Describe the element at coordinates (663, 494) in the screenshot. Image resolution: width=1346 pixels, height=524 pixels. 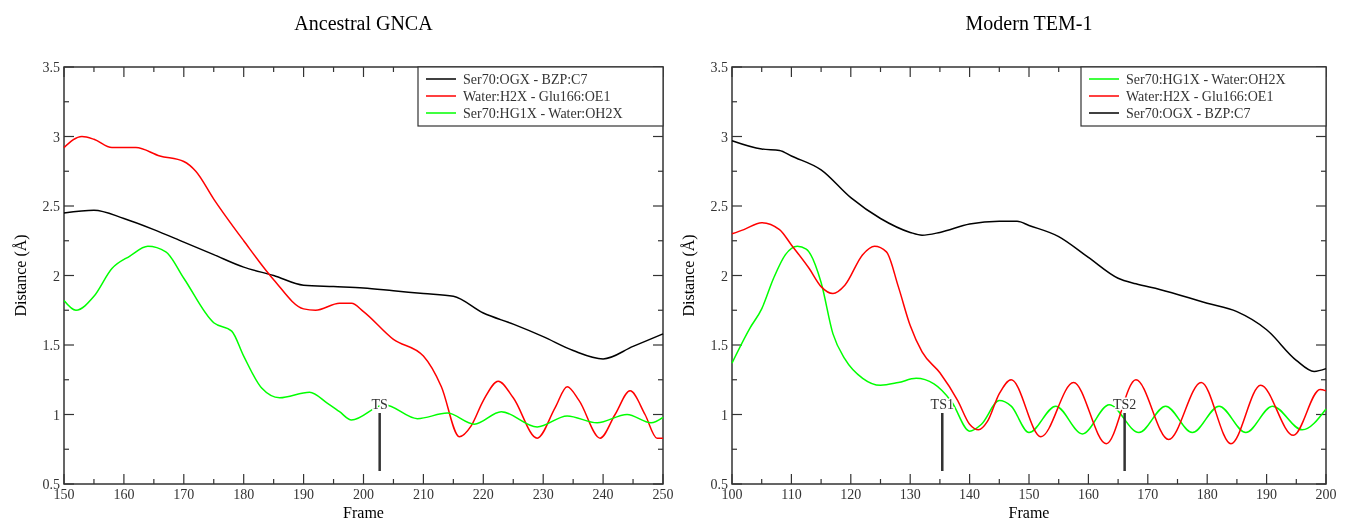
I see `x-tick-label: 250` at that location.